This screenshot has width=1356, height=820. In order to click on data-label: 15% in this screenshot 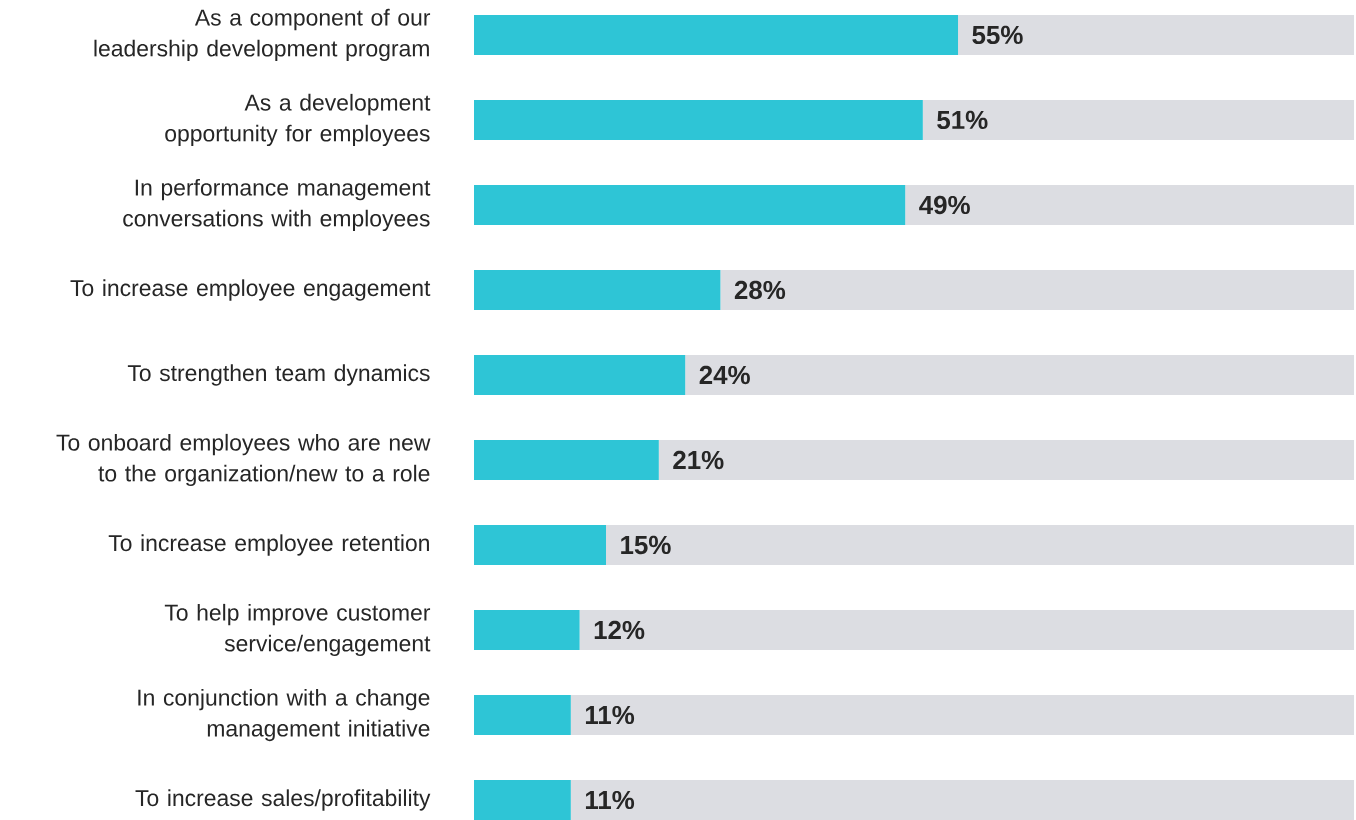, I will do `click(646, 545)`.